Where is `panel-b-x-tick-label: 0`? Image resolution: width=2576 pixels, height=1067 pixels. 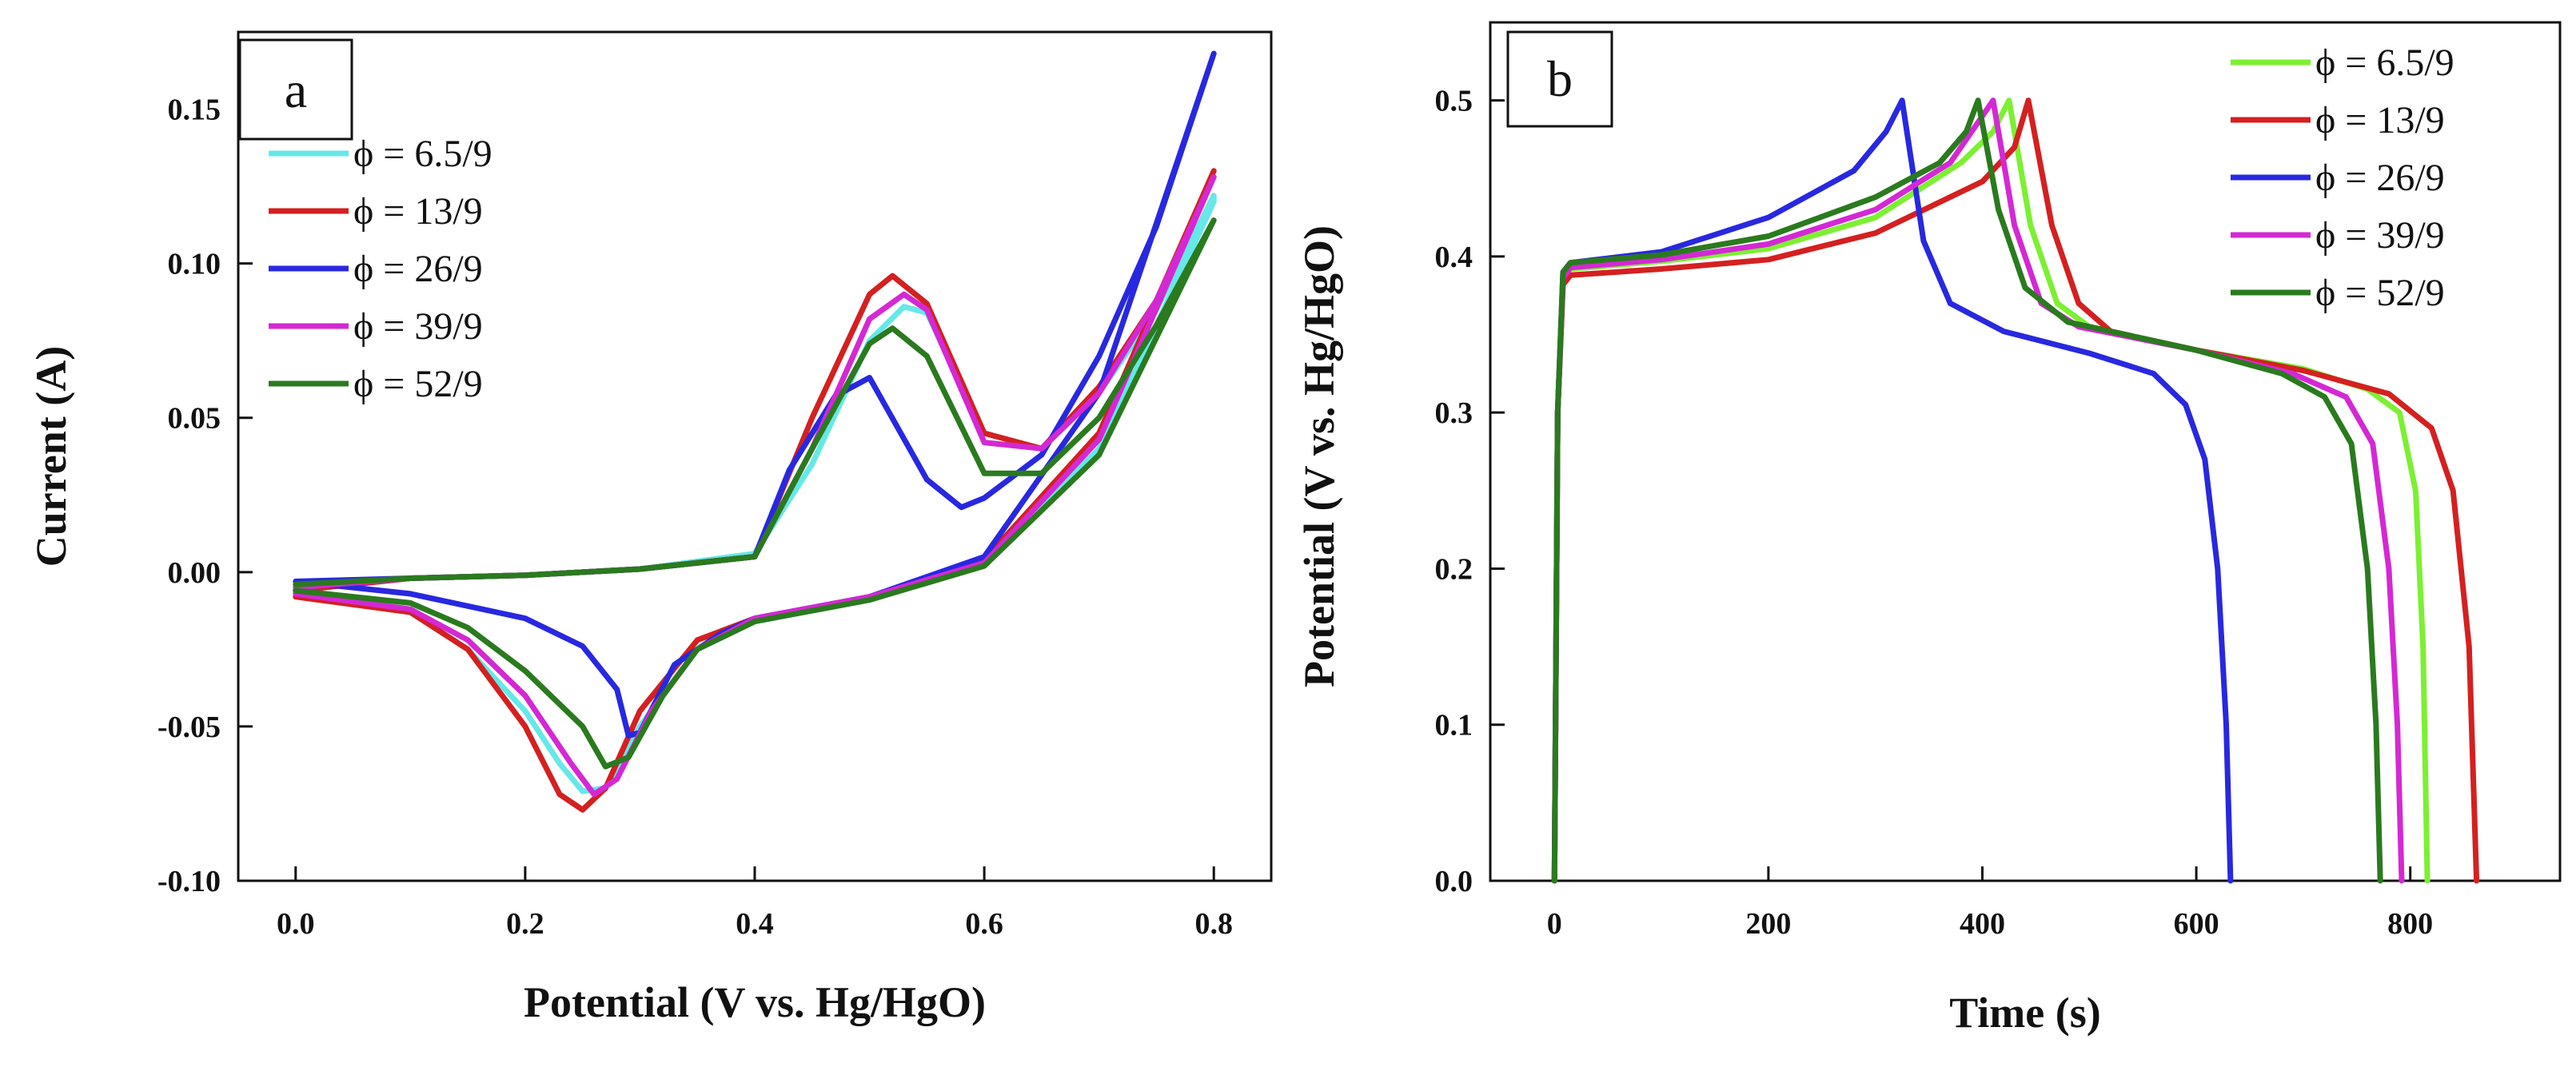 panel-b-x-tick-label: 0 is located at coordinates (1554, 924).